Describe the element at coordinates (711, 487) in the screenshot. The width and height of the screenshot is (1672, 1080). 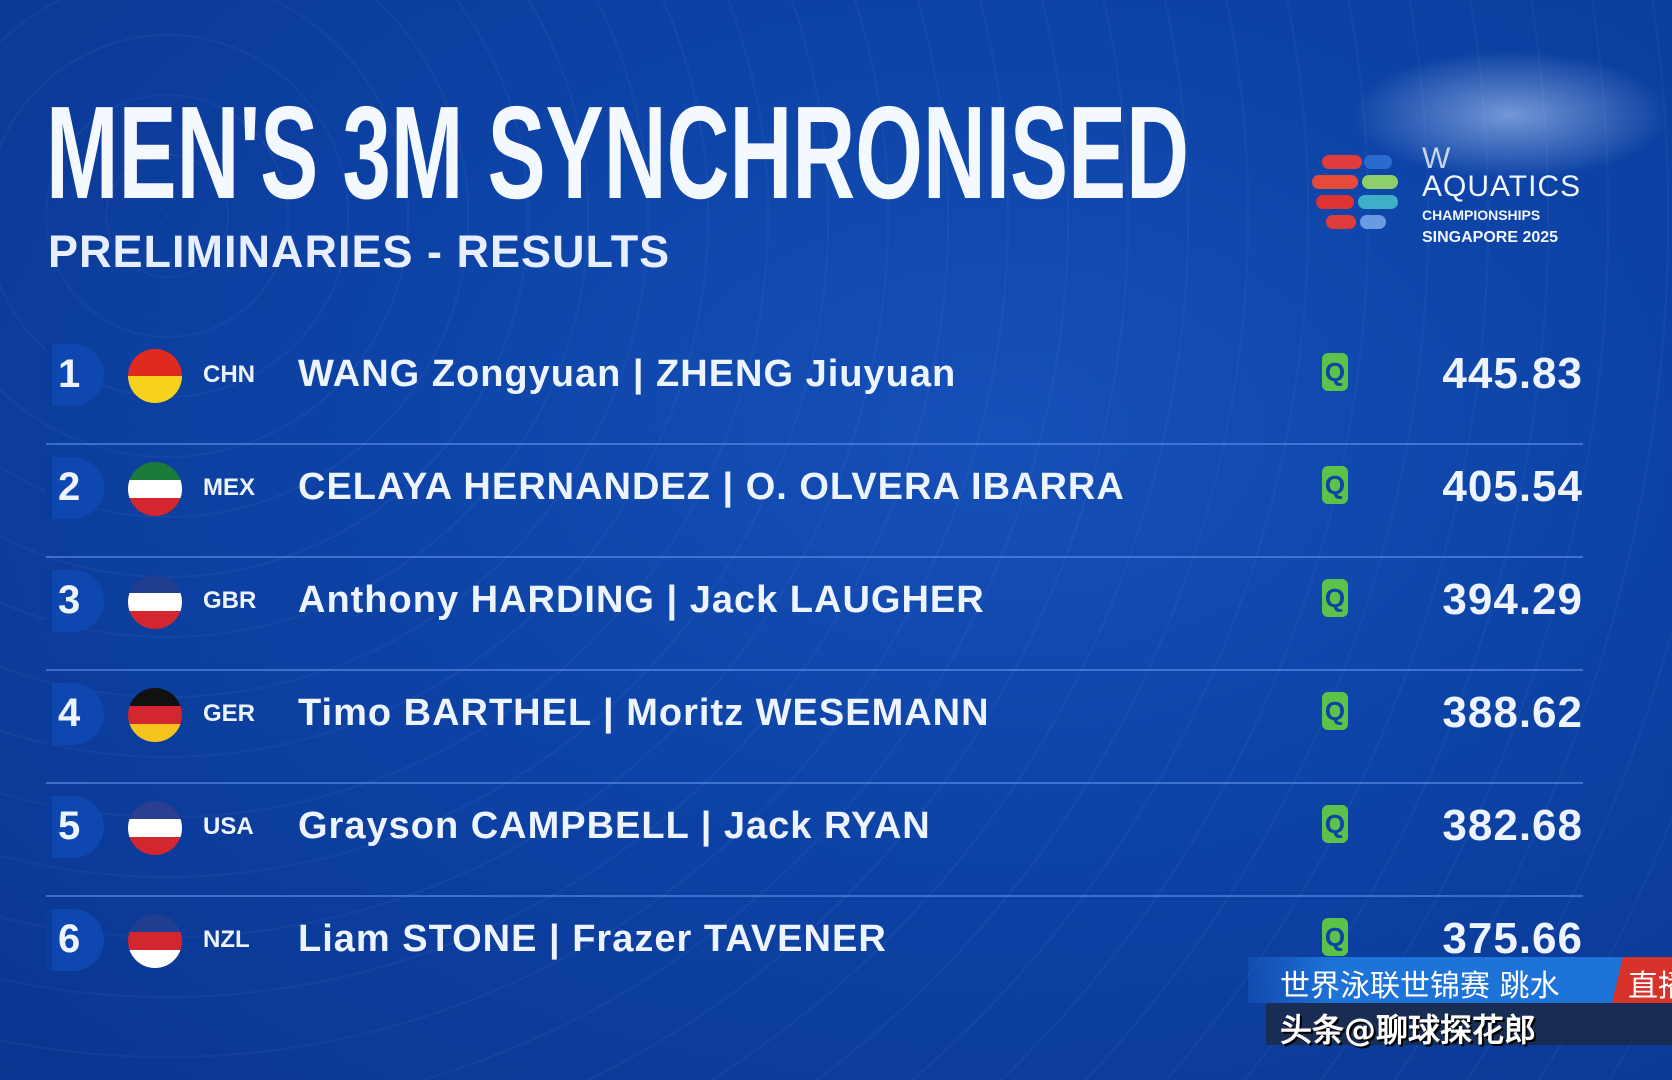
I see `athlete-names: CELAYA HERNANDEZ | O. OLVERA IBARRA` at that location.